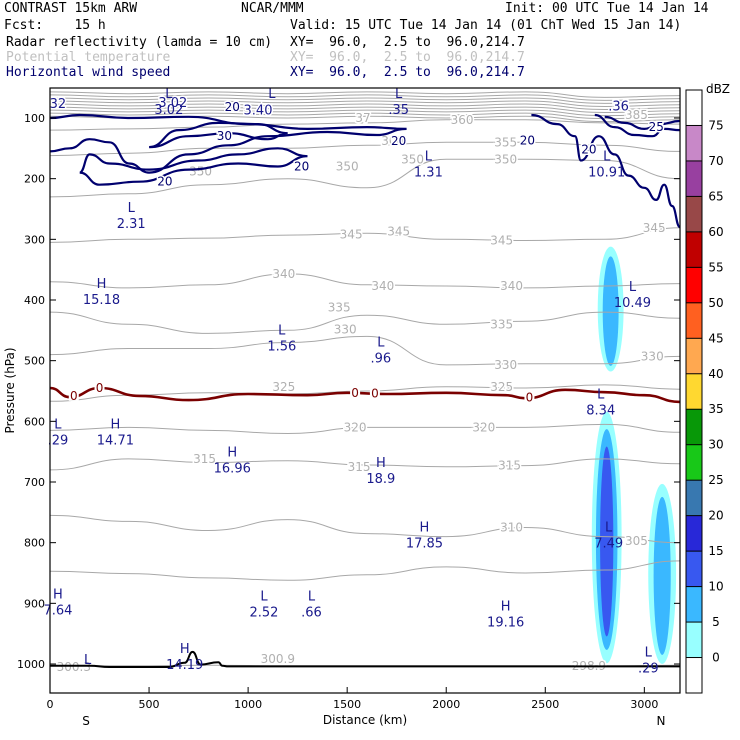  What do you see at coordinates (58, 441) in the screenshot?
I see `hl-marker-value-11: .29` at bounding box center [58, 441].